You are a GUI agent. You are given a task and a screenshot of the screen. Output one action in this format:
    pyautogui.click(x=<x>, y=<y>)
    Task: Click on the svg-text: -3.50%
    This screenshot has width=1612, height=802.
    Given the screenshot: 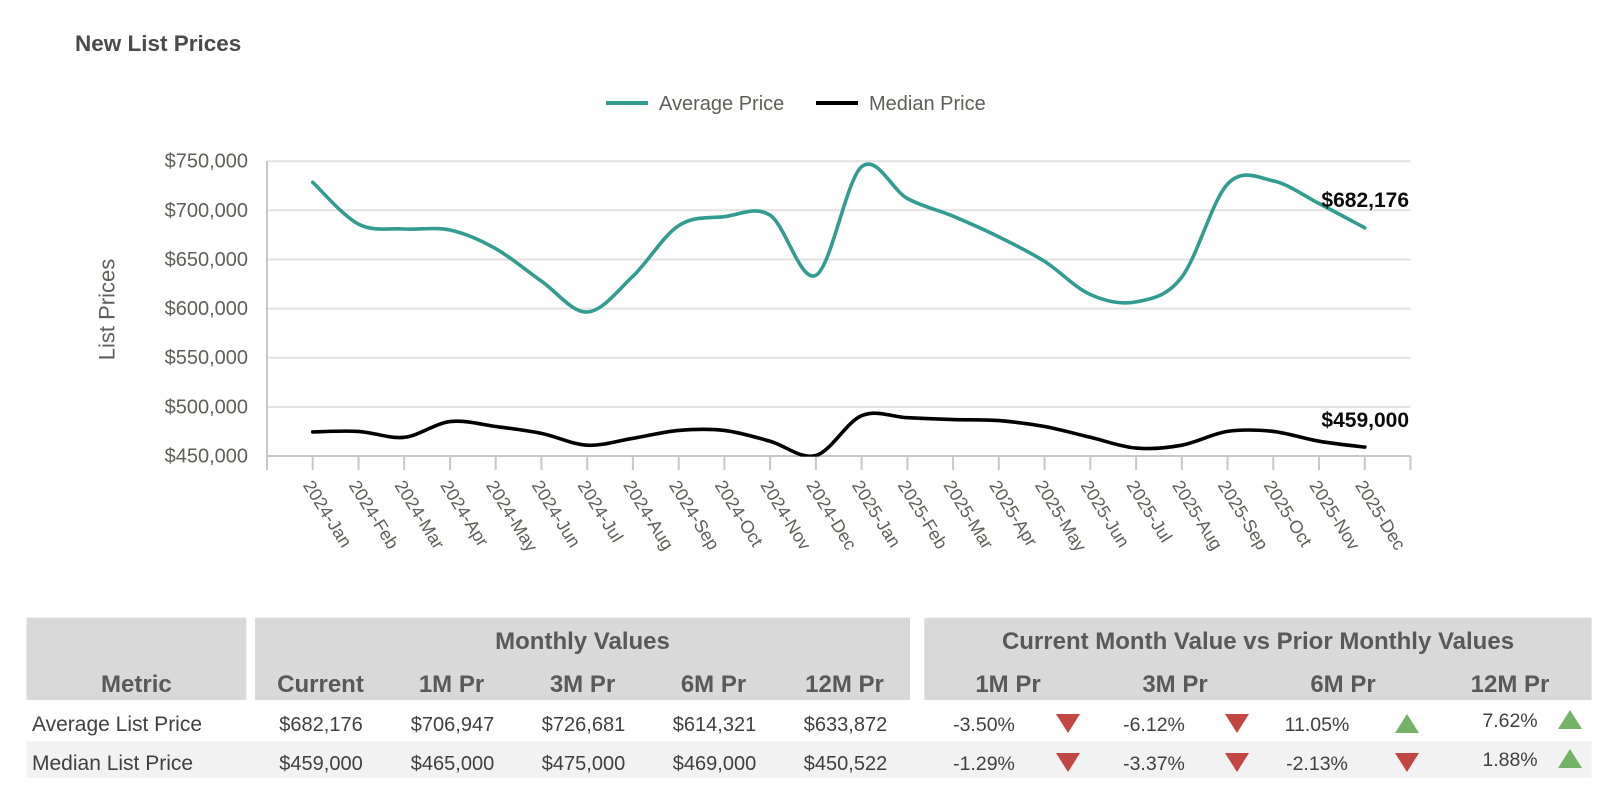 What is the action you would take?
    pyautogui.click(x=984, y=725)
    